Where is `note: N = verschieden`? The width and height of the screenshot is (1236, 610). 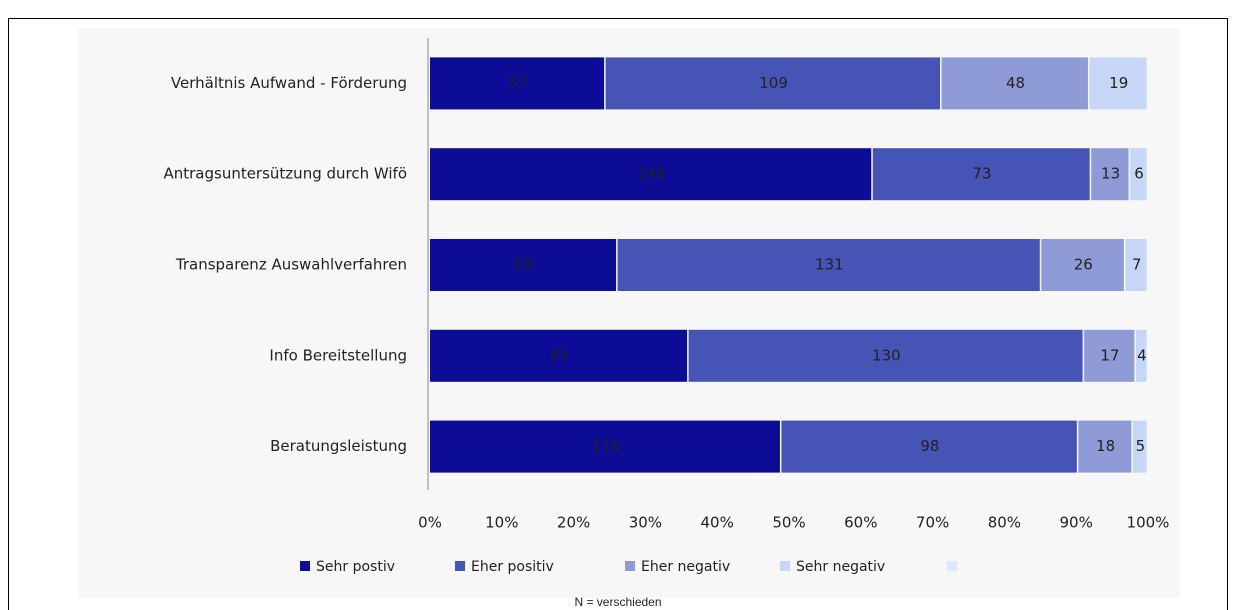
note: N = verschieden is located at coordinates (617, 602).